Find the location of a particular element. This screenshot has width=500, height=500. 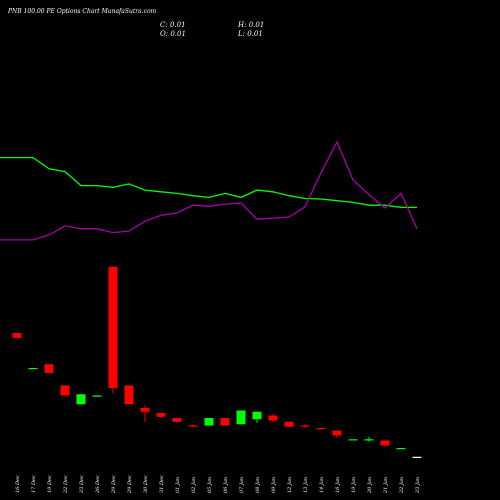

date-tick-label: 06 Jan is located at coordinates (226, 485).